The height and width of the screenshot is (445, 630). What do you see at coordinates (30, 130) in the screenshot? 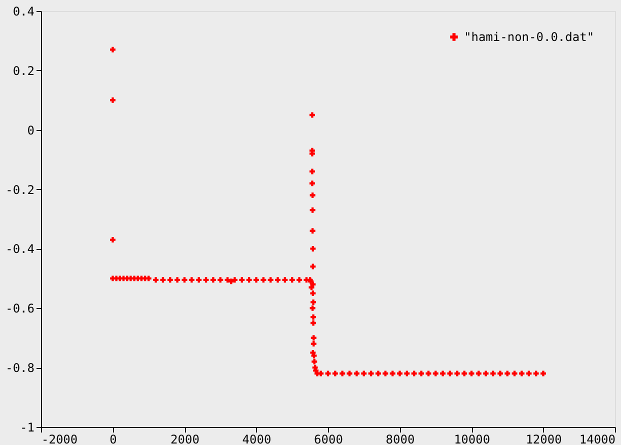
I see `y-tick-label: 0` at bounding box center [30, 130].